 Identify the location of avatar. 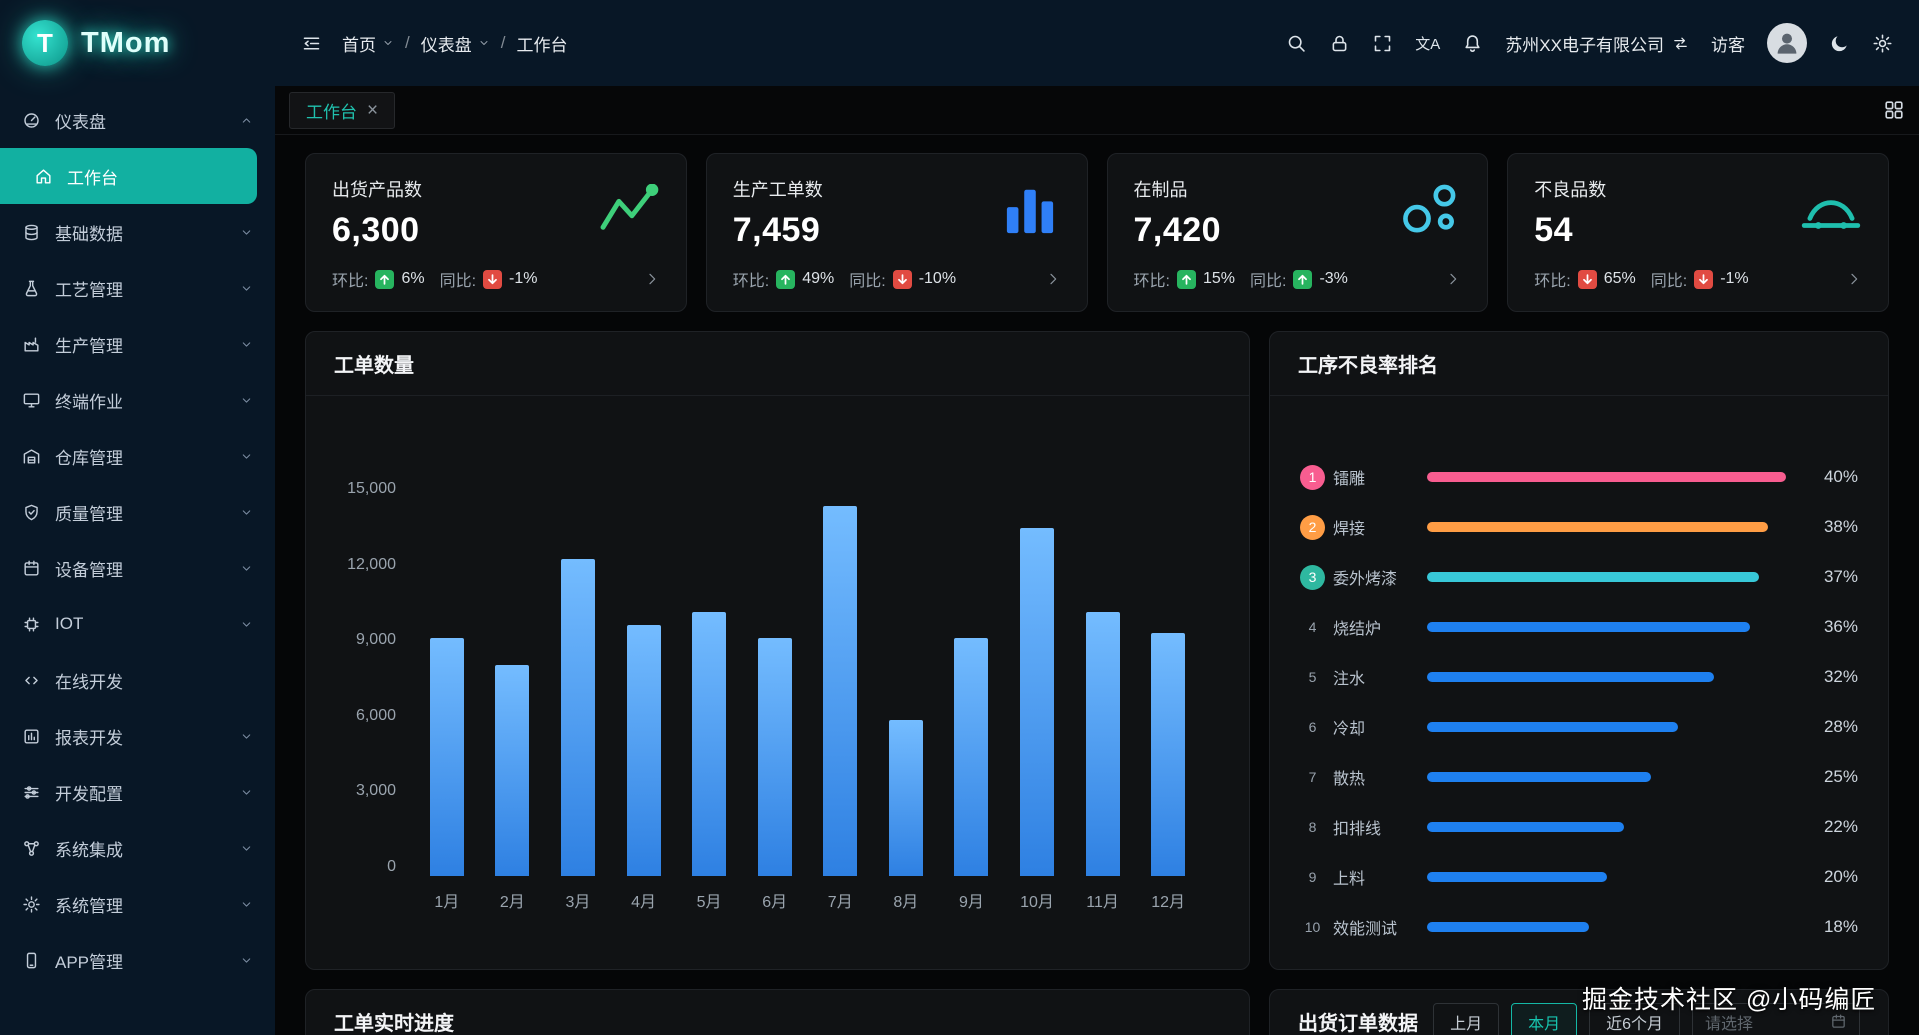
(1787, 43).